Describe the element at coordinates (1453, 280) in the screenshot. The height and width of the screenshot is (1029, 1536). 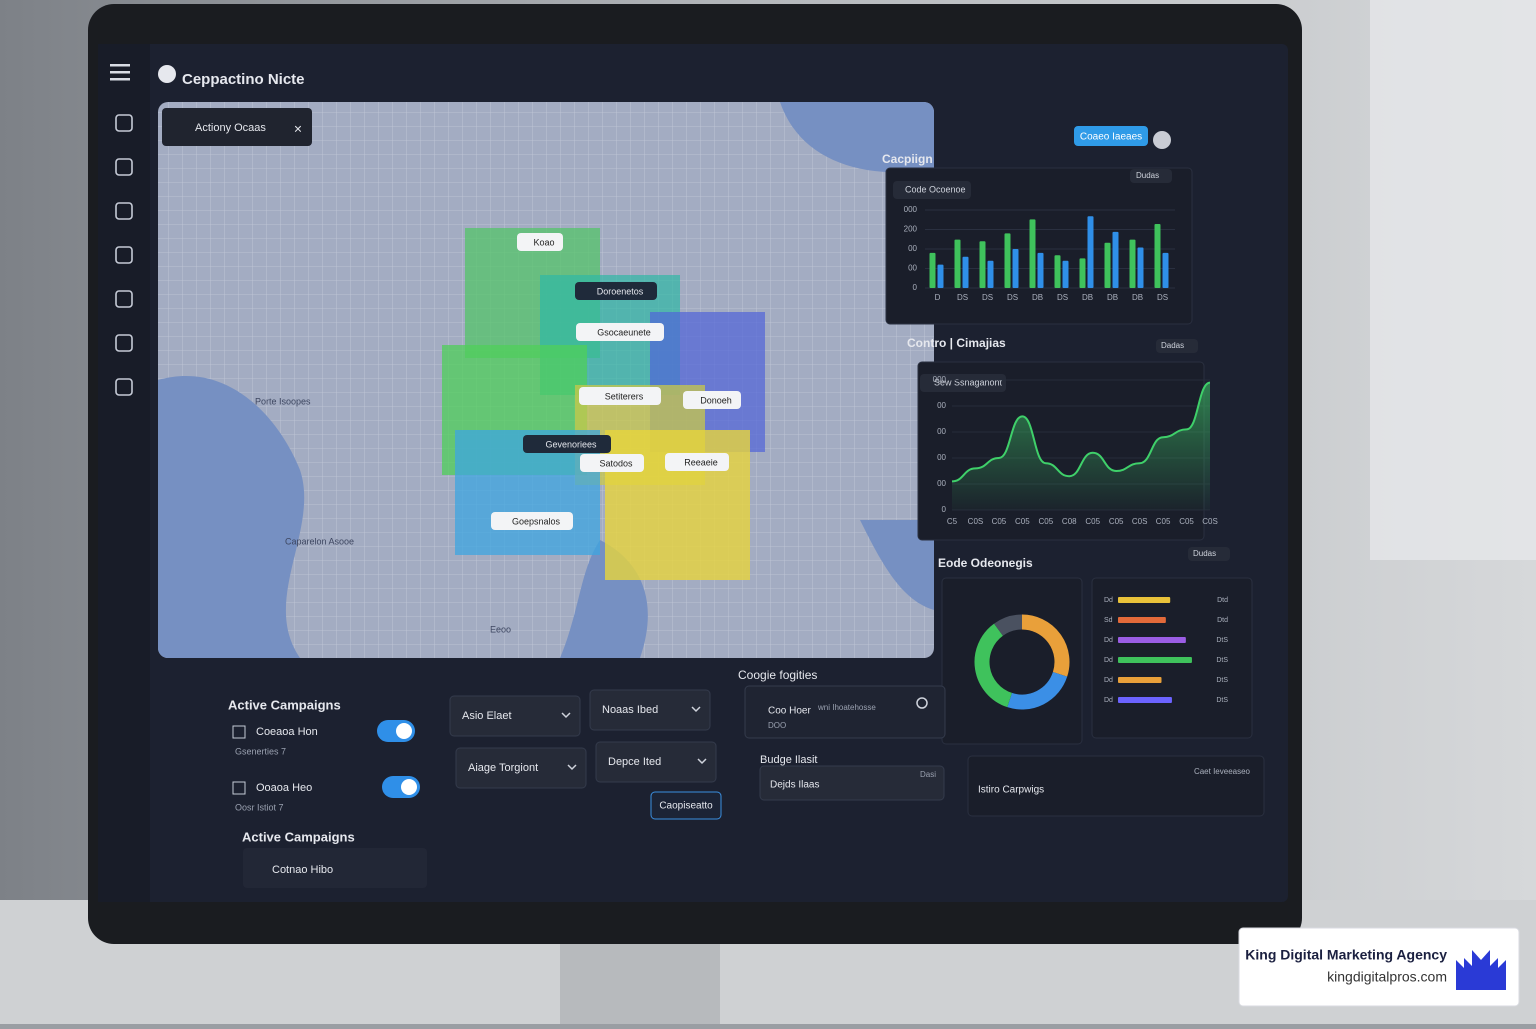
I see `window` at that location.